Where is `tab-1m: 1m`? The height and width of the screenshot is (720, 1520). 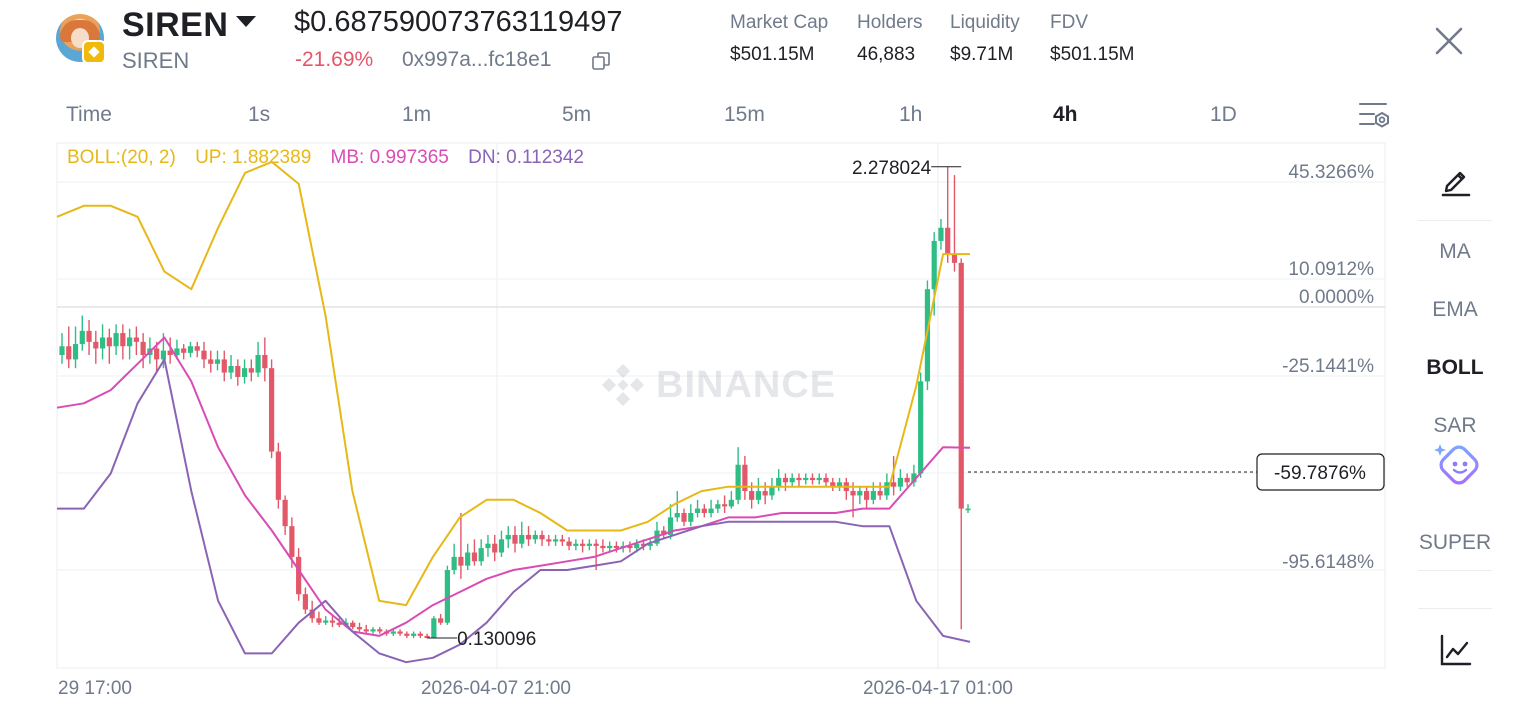 tab-1m: 1m is located at coordinates (417, 114).